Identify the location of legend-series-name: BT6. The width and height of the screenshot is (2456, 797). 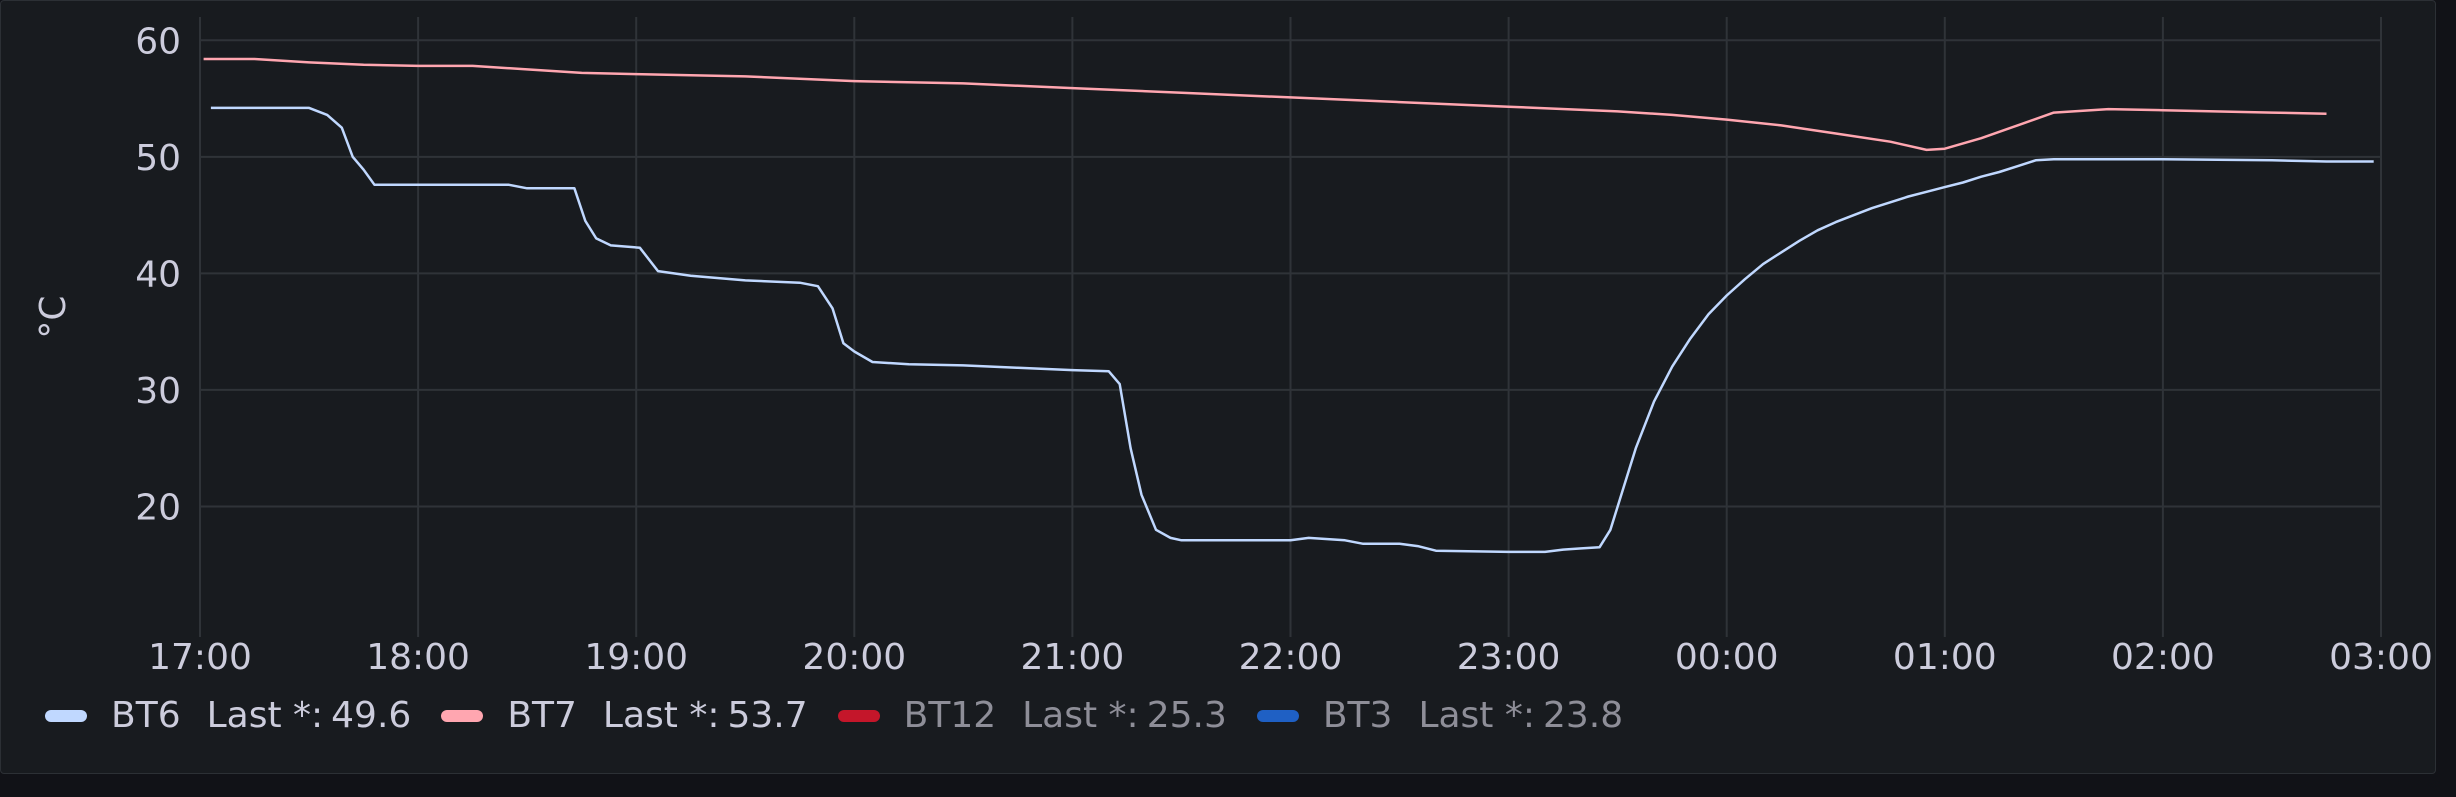
(146, 715).